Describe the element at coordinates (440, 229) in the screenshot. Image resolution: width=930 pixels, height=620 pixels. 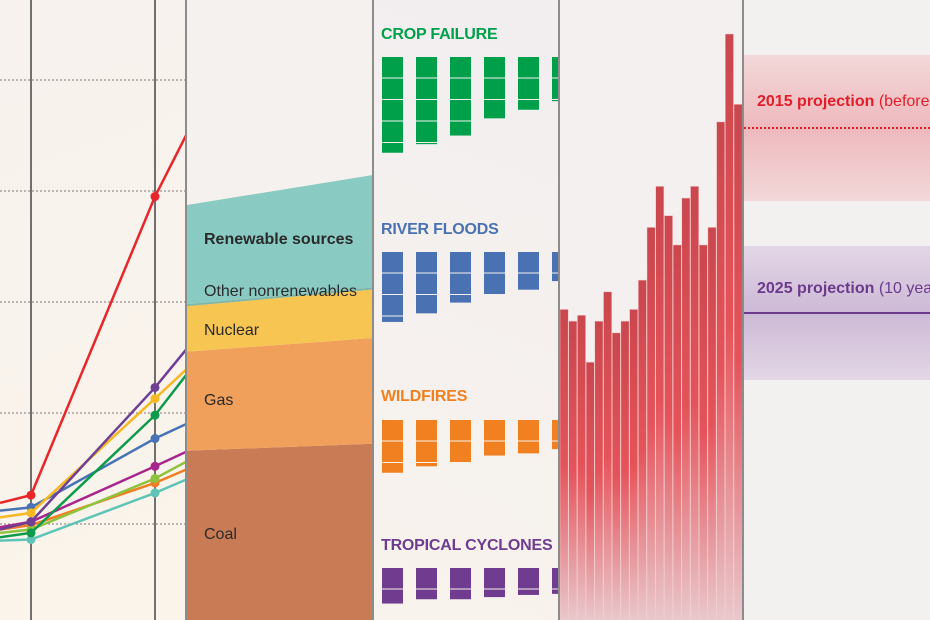
I see `hazard-title-floods: RIVER FLOODS` at that location.